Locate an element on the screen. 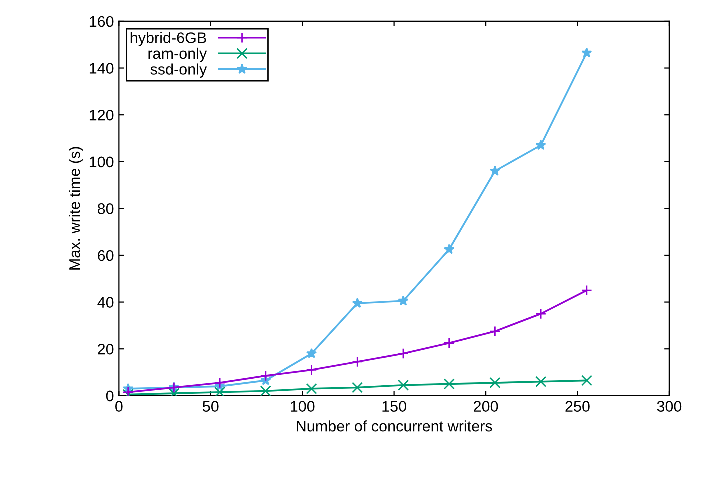 This screenshot has width=701, height=477. x-tick-label: 250 is located at coordinates (578, 406).